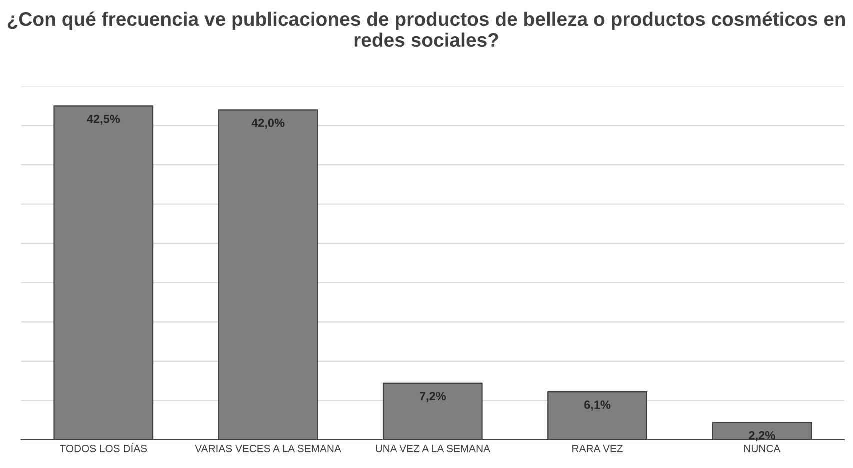 The width and height of the screenshot is (853, 468). Describe the element at coordinates (433, 397) in the screenshot. I see `data-label: 7,2%` at that location.